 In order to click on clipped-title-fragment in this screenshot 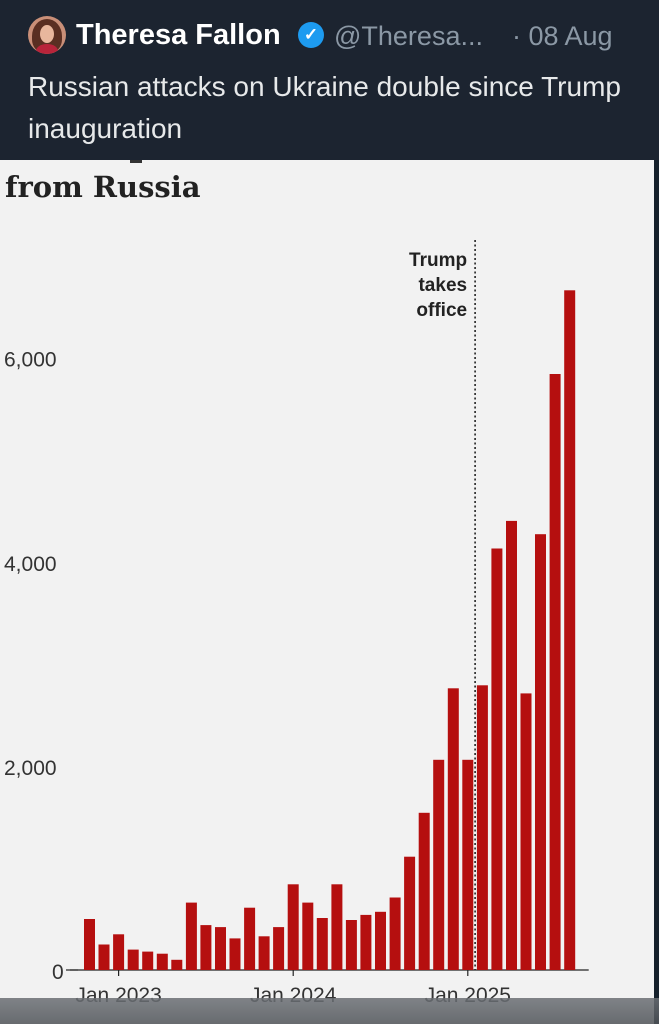, I will do `click(136, 161)`.